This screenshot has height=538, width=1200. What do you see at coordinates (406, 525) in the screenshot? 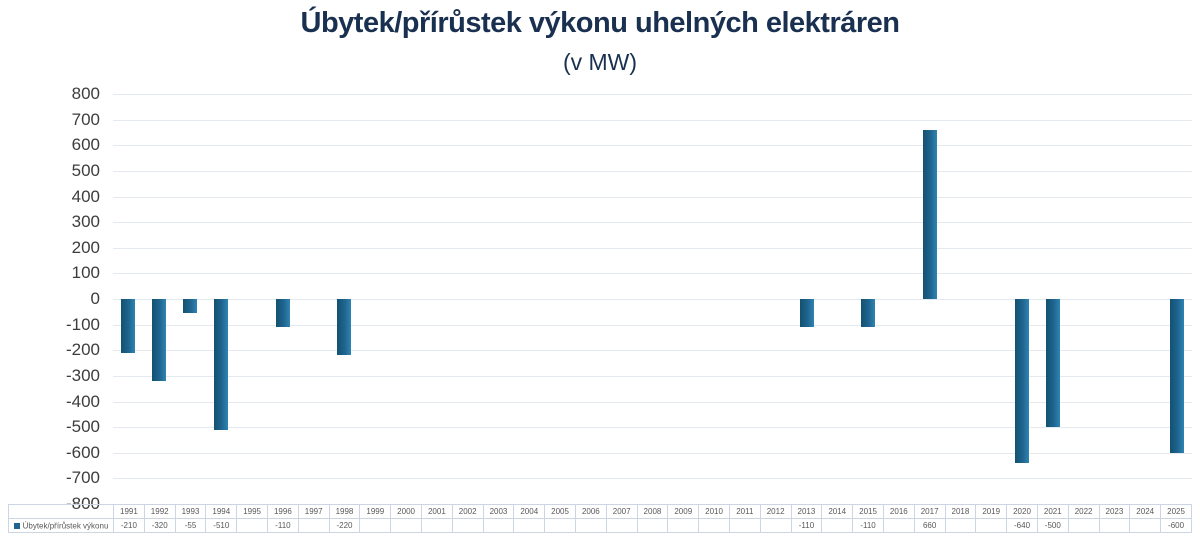
I see `value-cell-2000` at bounding box center [406, 525].